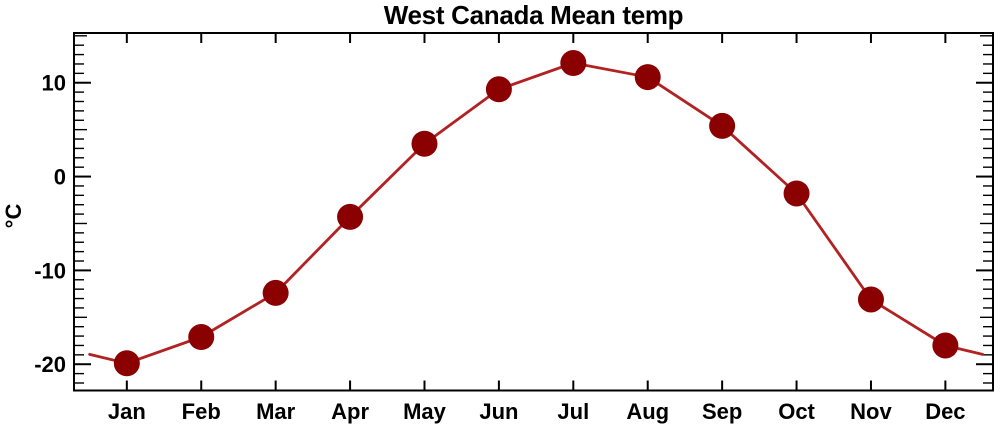 Image resolution: width=1000 pixels, height=429 pixels. Describe the element at coordinates (425, 411) in the screenshot. I see `x-tick-label: May` at that location.